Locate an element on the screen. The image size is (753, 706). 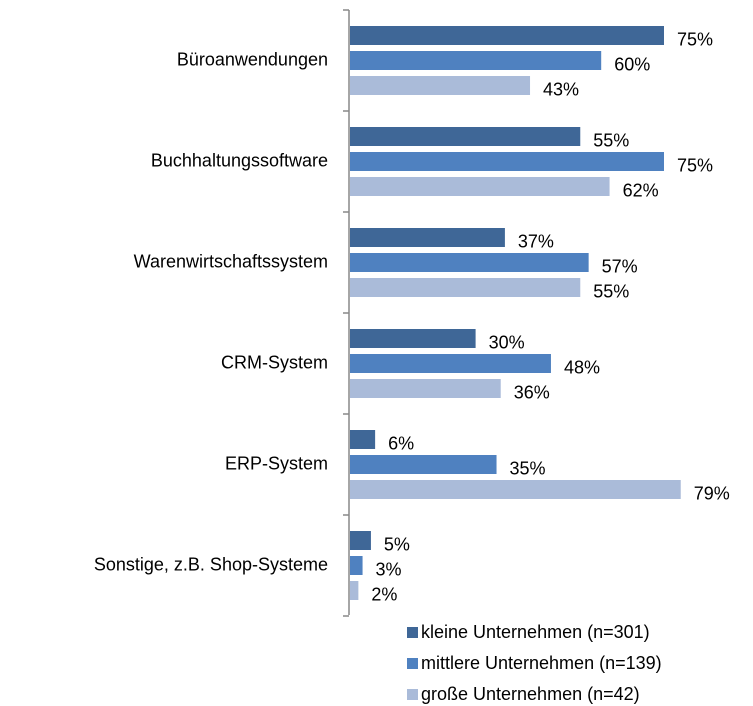
value-label: 5% is located at coordinates (397, 544).